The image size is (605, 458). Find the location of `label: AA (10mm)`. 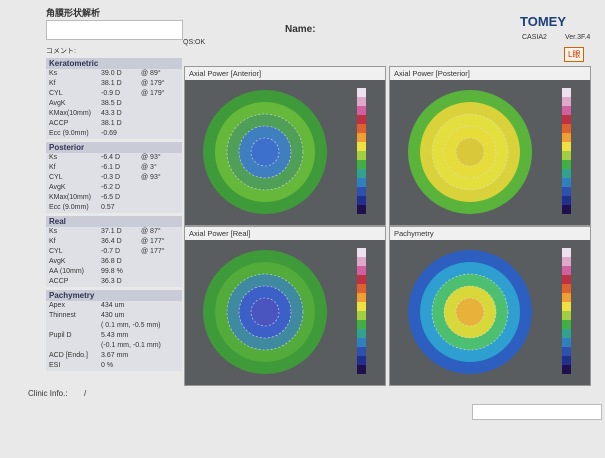

label: AA (10mm) is located at coordinates (67, 271).